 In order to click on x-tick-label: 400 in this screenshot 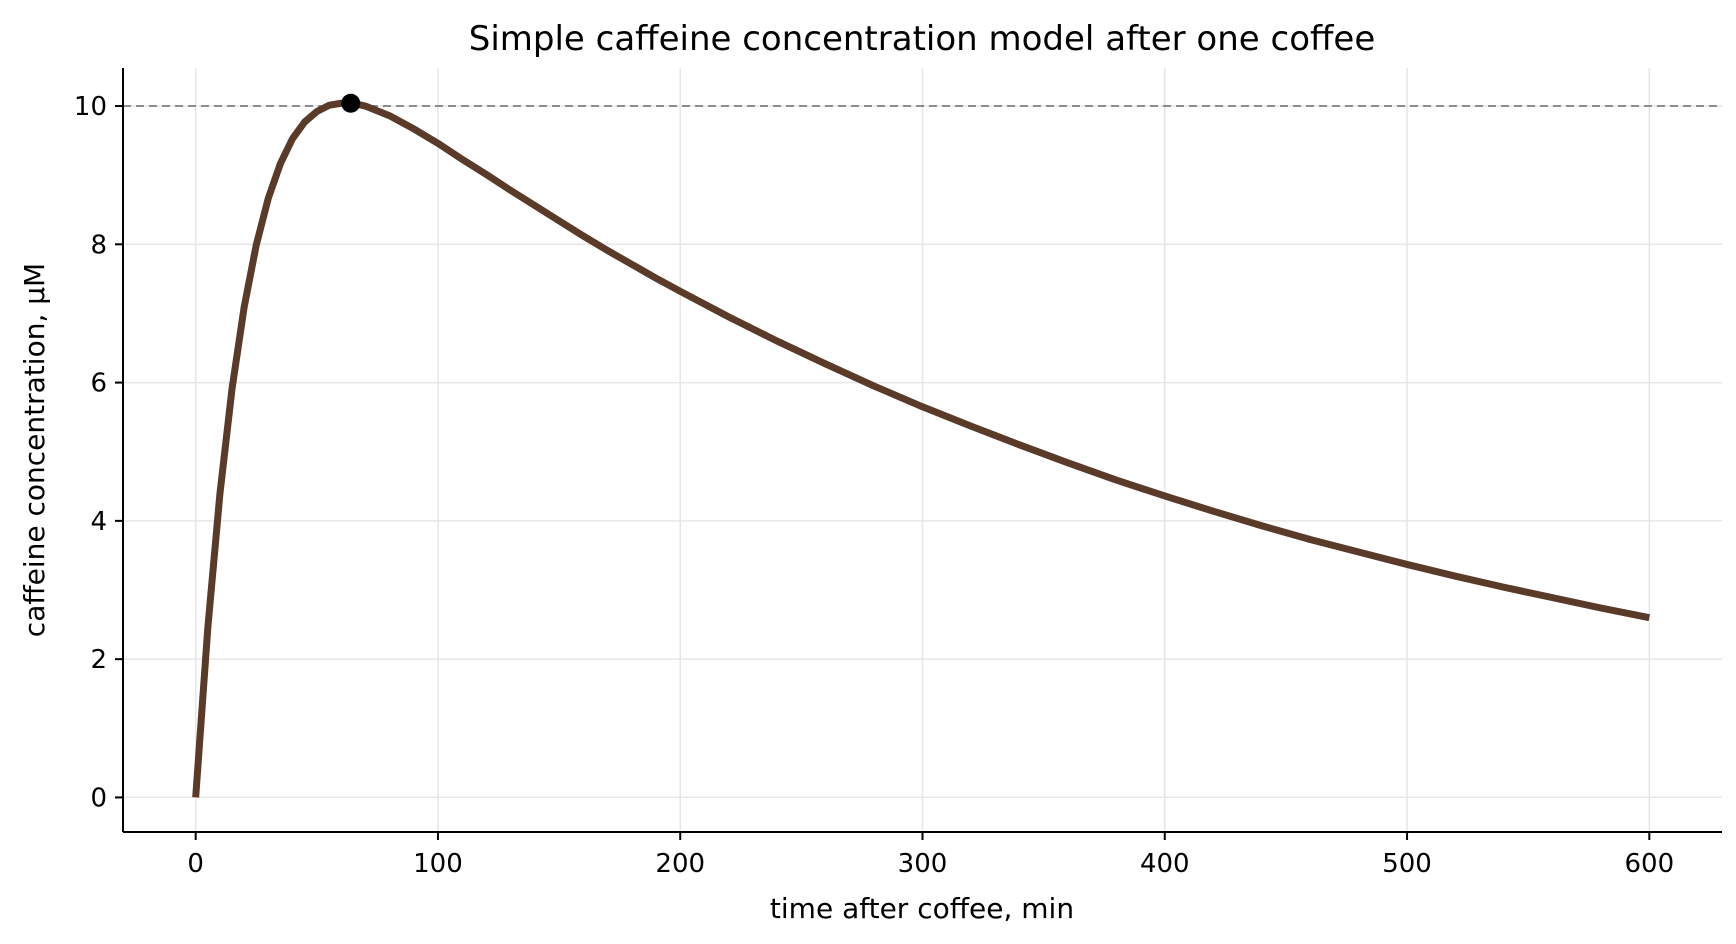, I will do `click(1165, 864)`.